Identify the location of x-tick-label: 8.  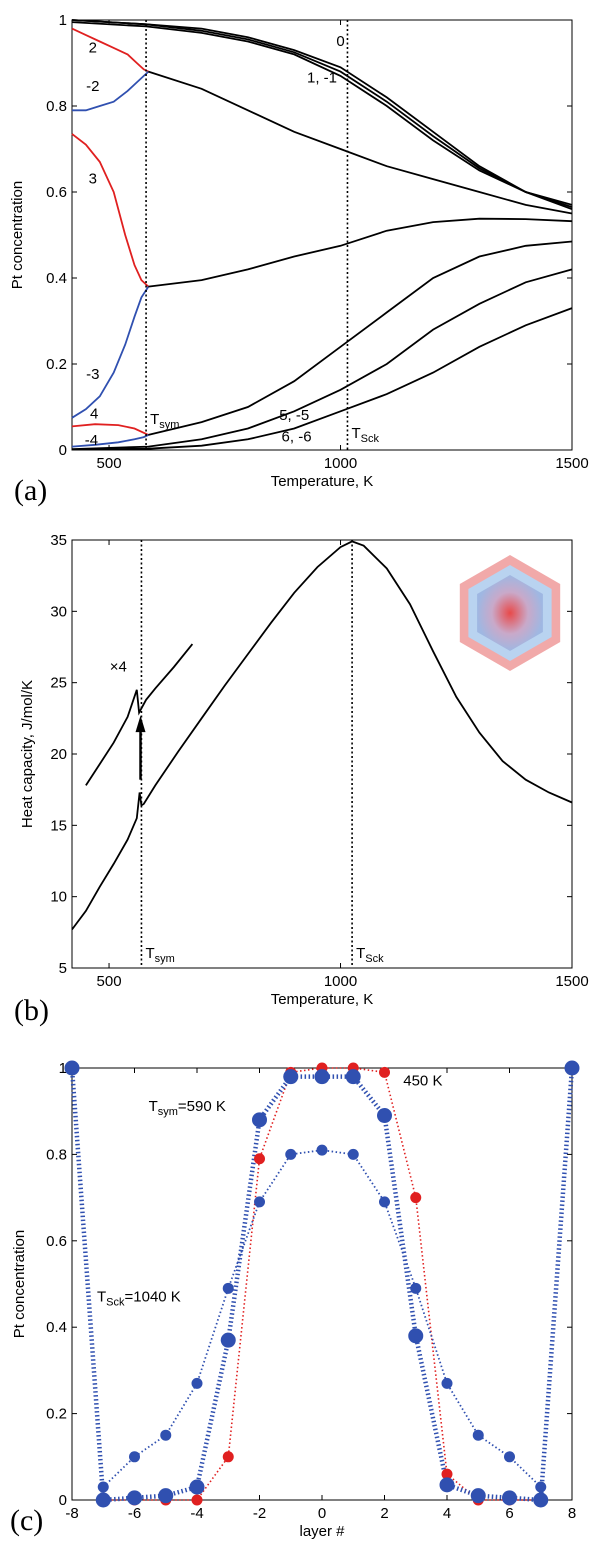
(572, 1513).